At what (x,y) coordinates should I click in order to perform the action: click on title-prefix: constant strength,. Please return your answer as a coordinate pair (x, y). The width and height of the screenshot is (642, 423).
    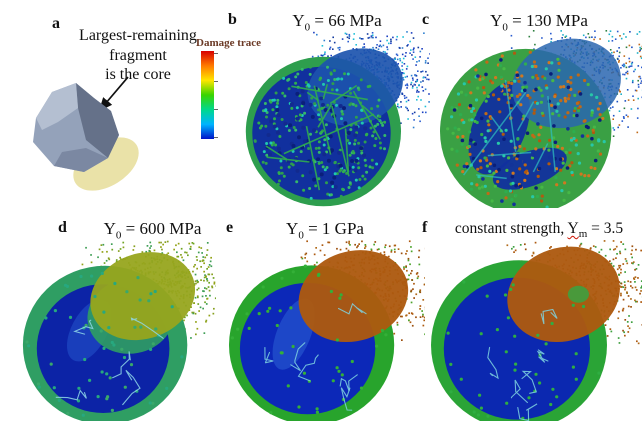
    Looking at the image, I should click on (511, 228).